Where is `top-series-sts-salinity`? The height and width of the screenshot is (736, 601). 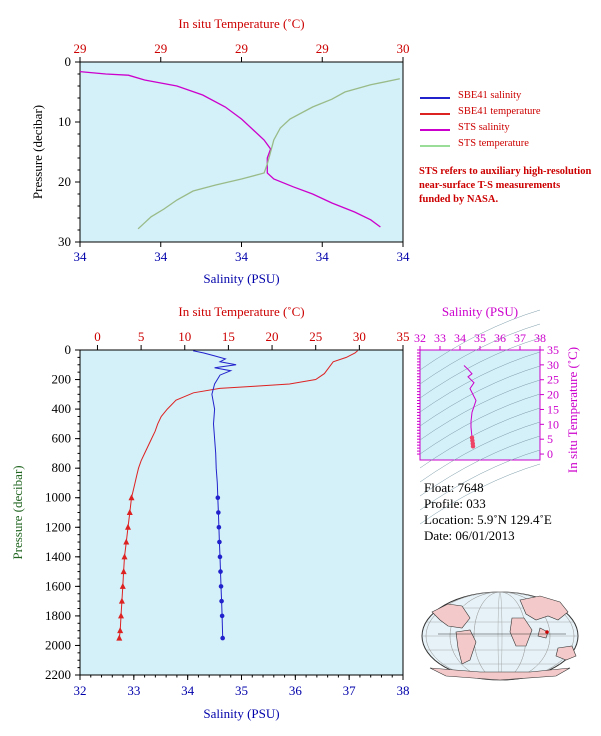 top-series-sts-salinity is located at coordinates (230, 149).